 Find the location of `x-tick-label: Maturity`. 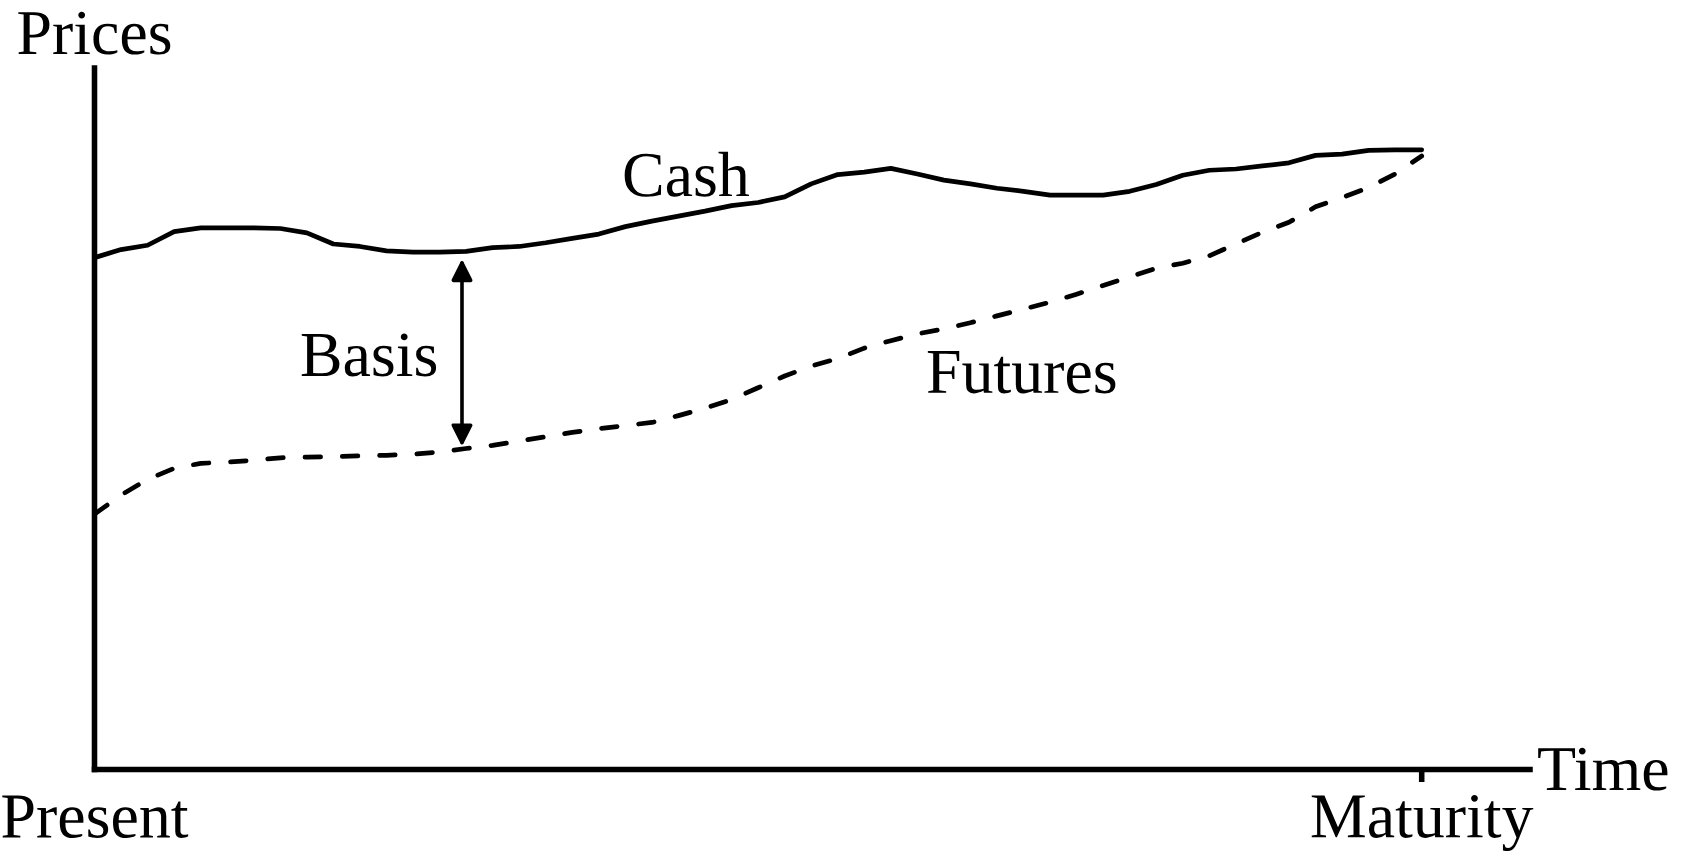

x-tick-label: Maturity is located at coordinates (1422, 823).